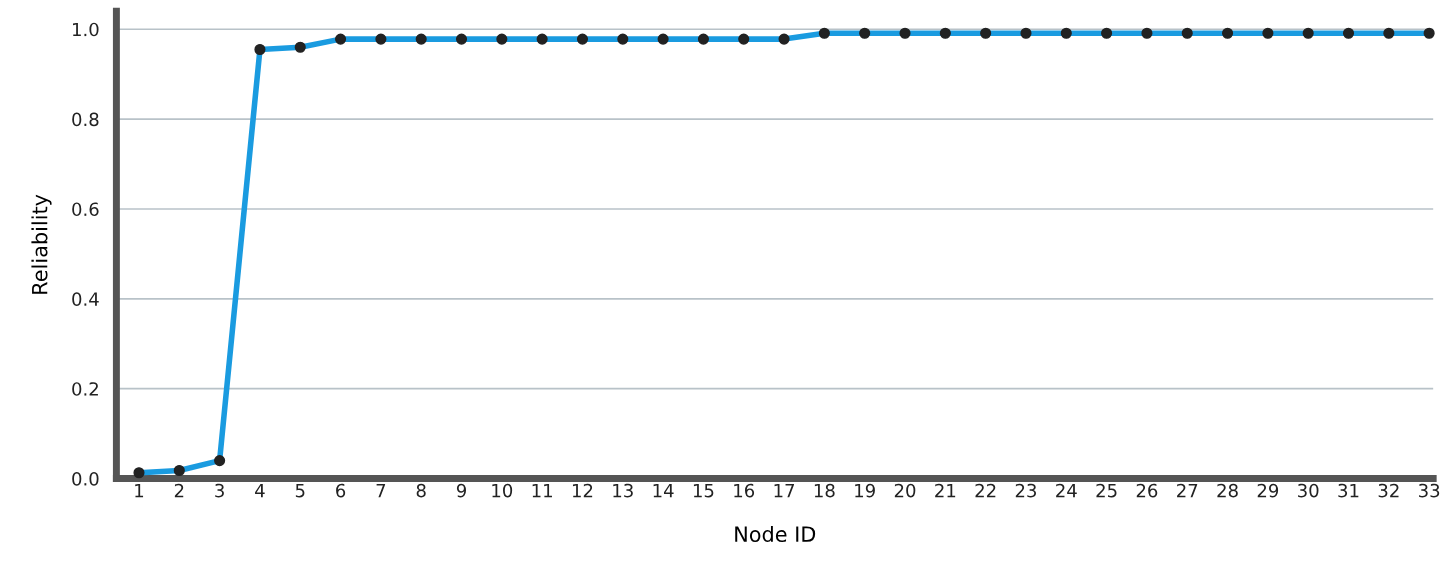  I want to click on x-tick-label: 21, so click(945, 490).